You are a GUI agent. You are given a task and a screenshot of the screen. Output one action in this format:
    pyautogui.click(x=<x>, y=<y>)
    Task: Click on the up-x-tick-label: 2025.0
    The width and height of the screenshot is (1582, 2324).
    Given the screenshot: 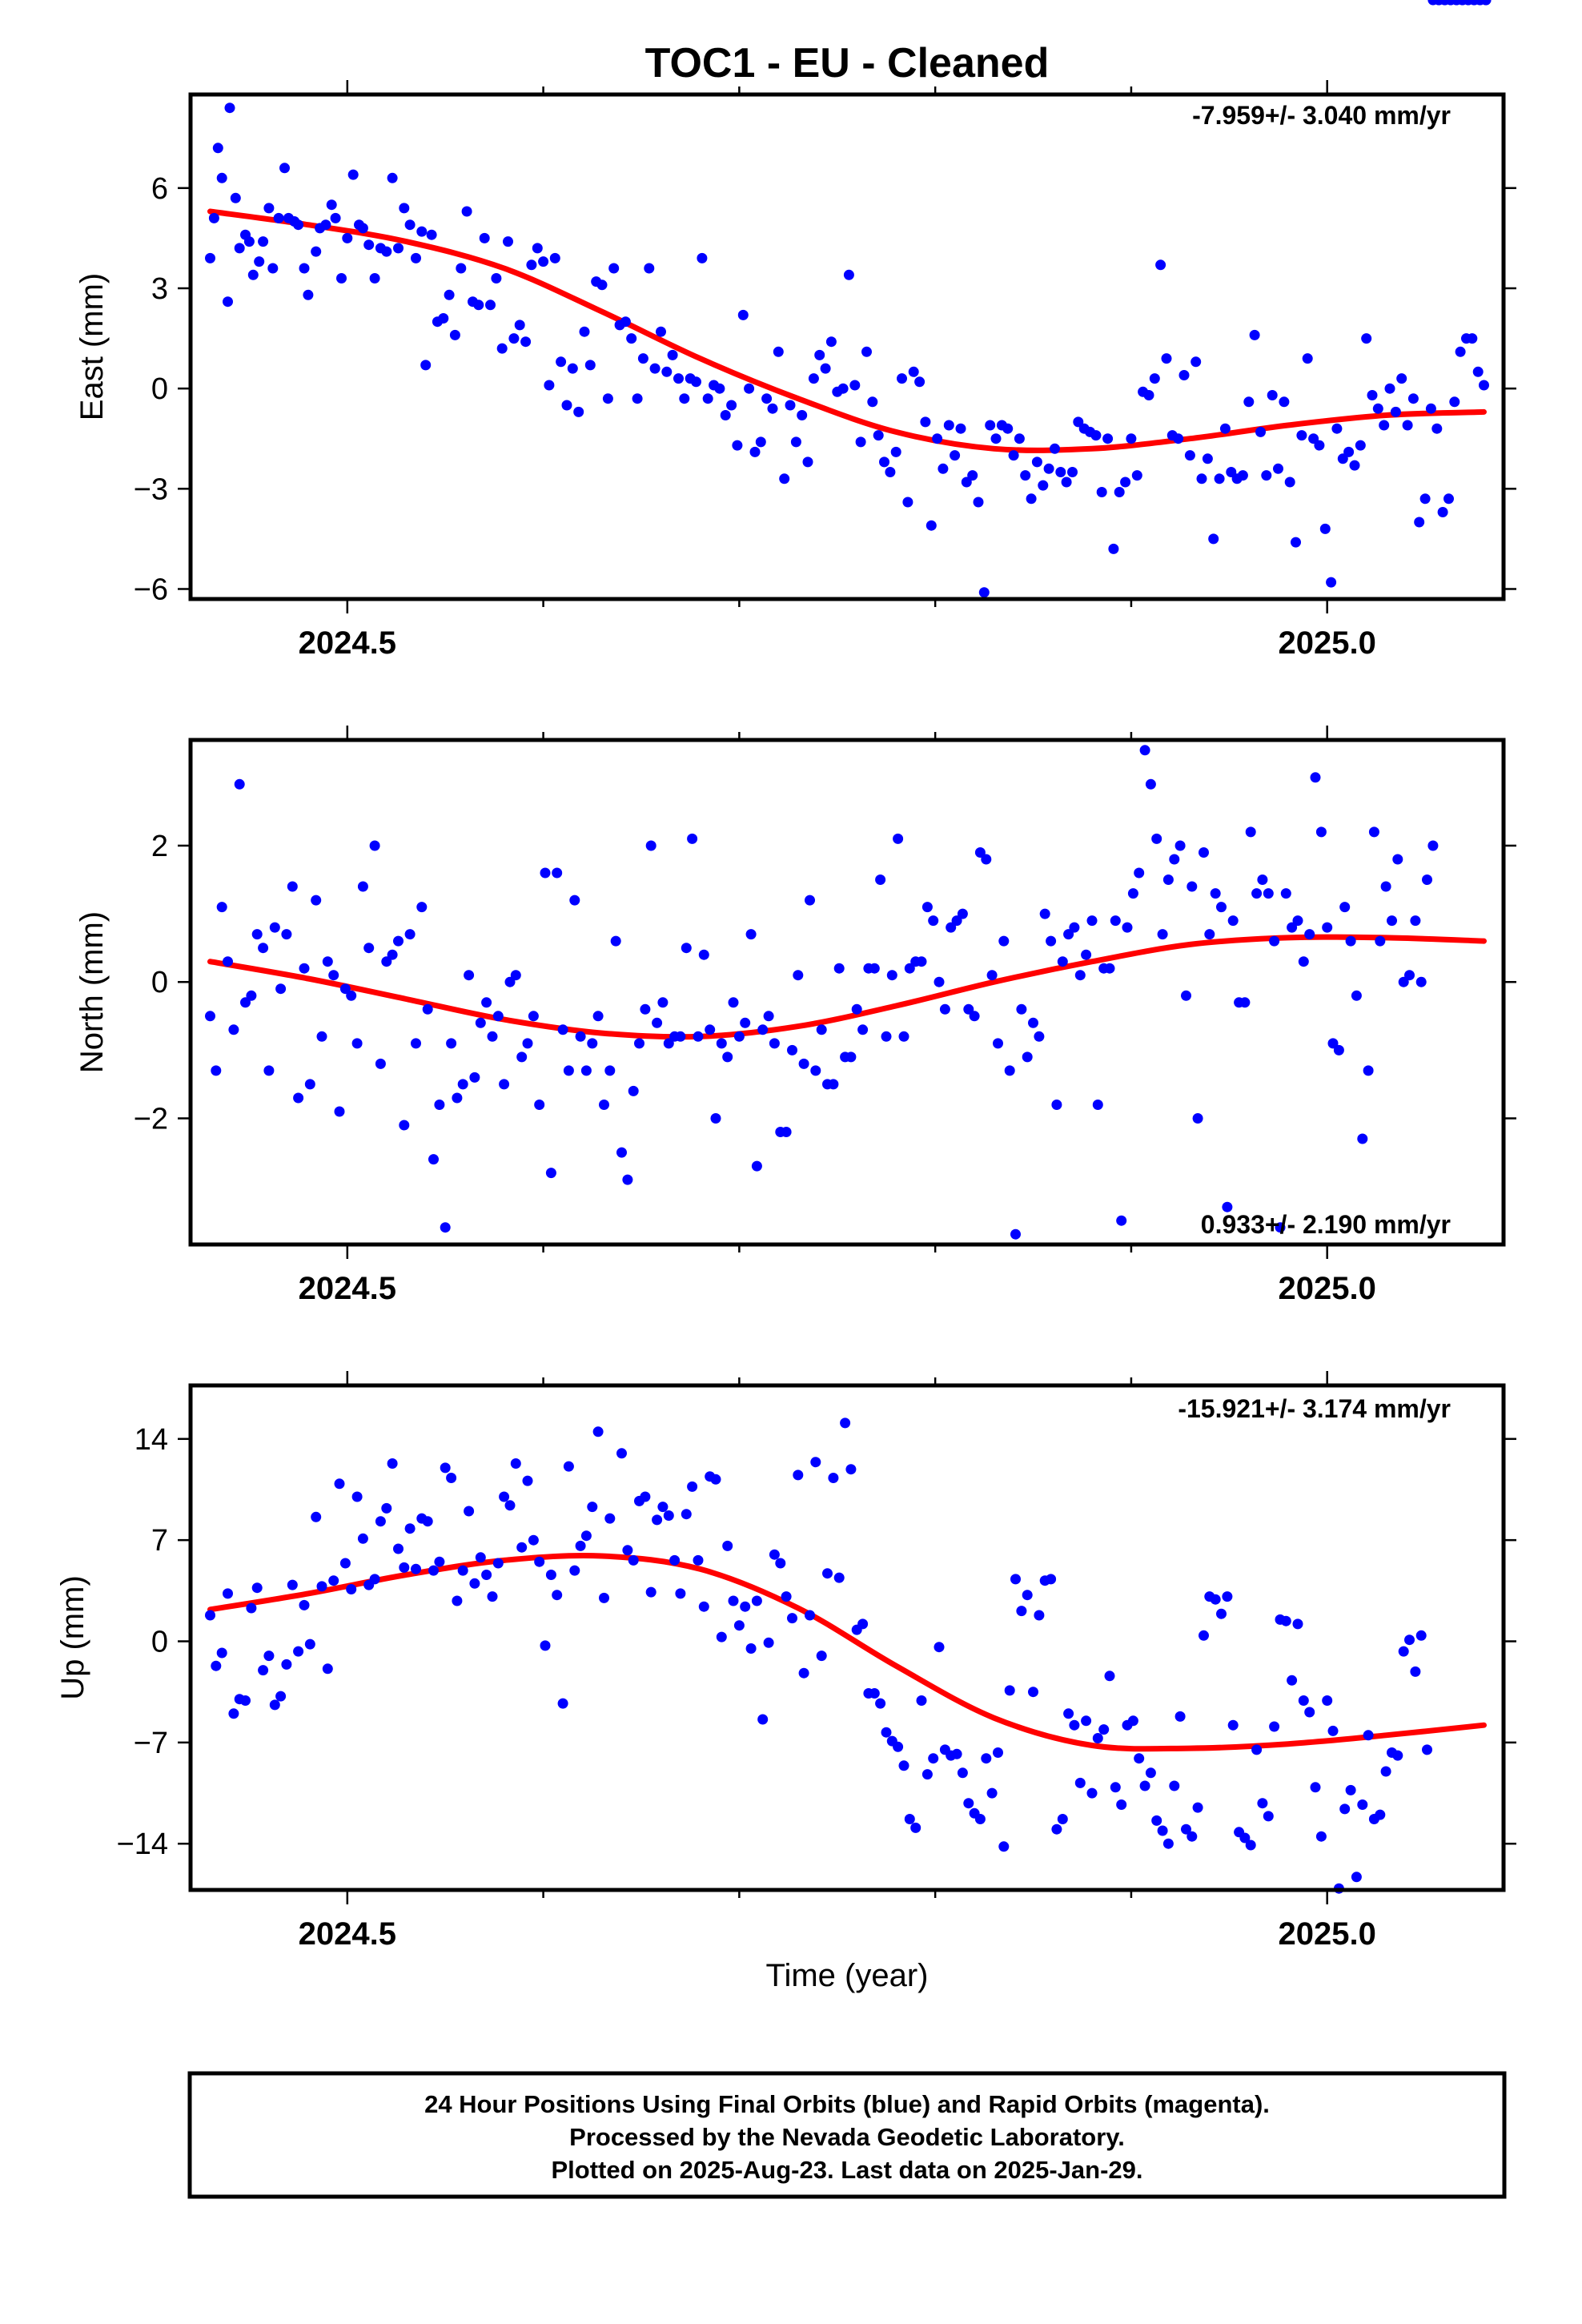 What is the action you would take?
    pyautogui.click(x=1328, y=1934)
    